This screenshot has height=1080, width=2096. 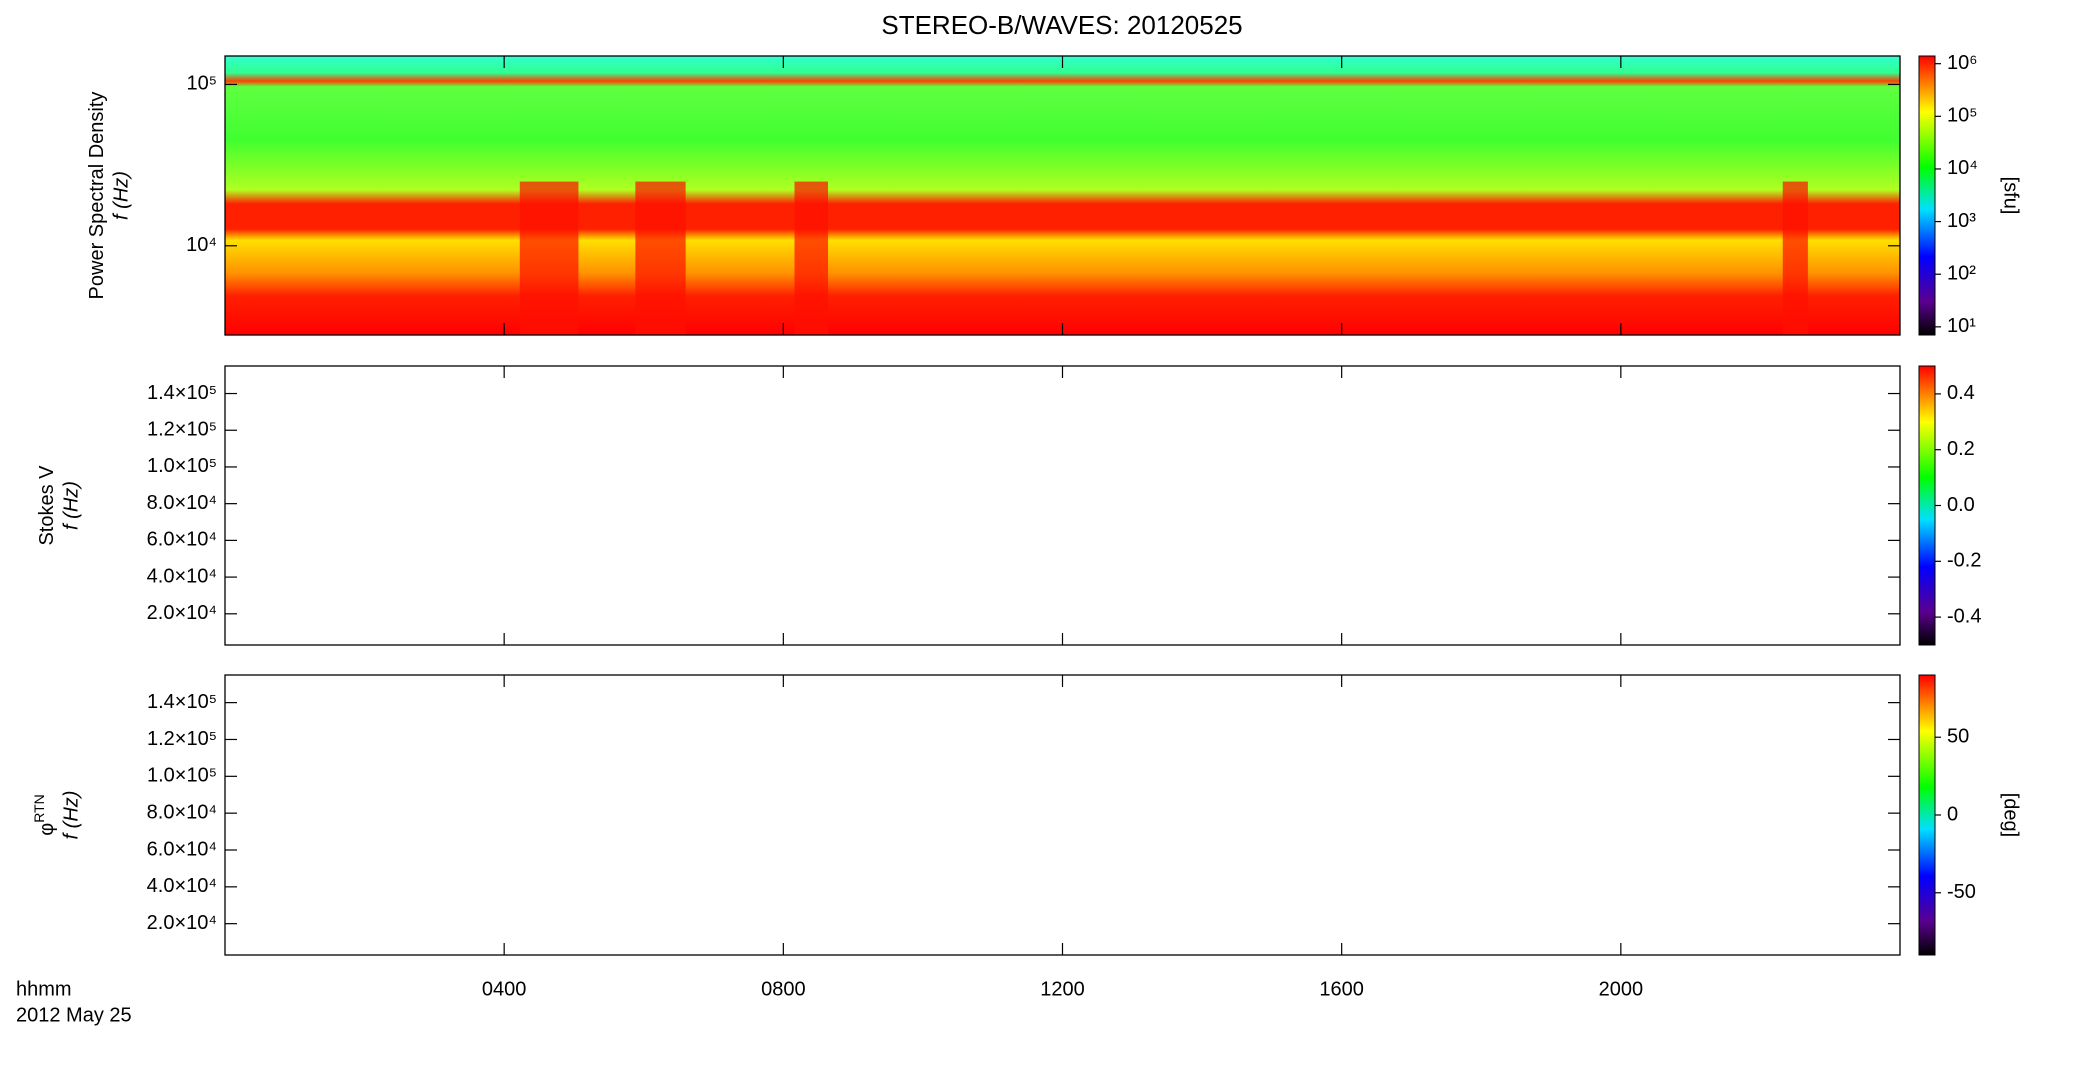 I want to click on y-tick-label: 10⁴, so click(x=201, y=245).